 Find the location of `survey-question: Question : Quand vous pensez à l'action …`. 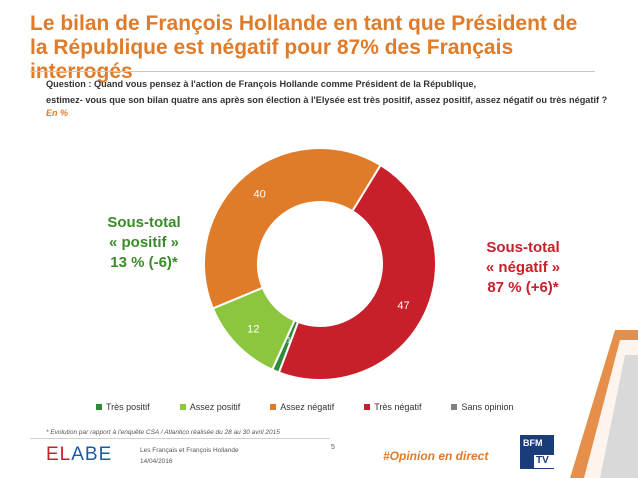

survey-question: Question : Quand vous pensez à l'action … is located at coordinates (336, 92).